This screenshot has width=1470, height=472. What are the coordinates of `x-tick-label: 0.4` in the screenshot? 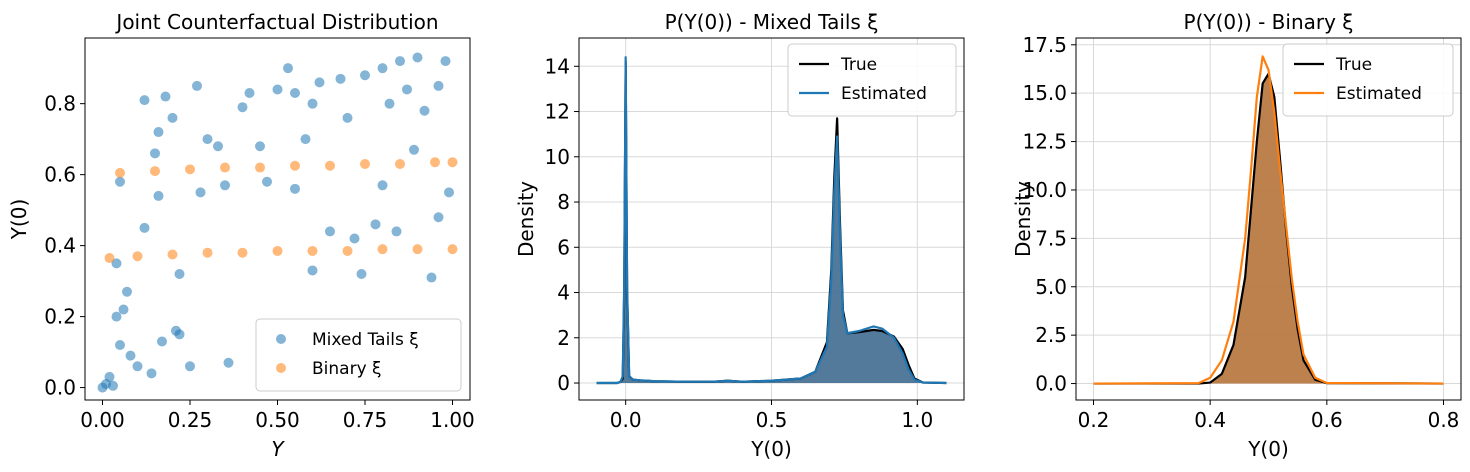 It's located at (1210, 420).